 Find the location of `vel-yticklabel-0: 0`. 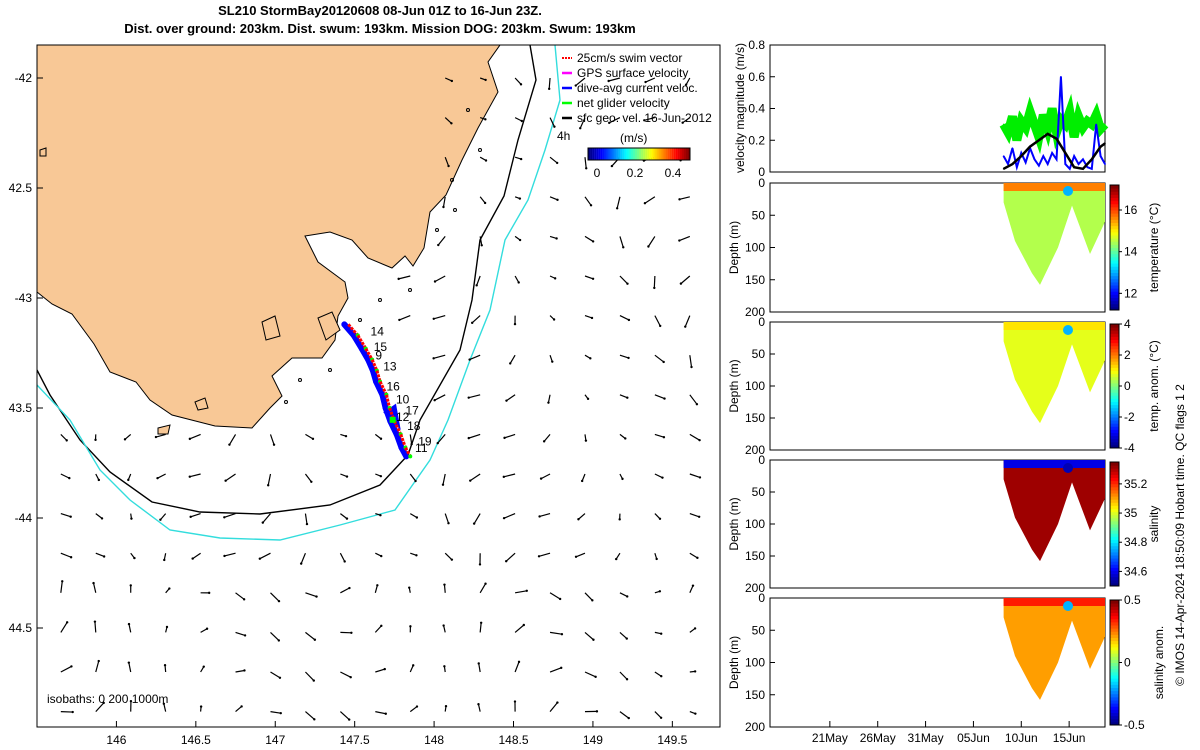

vel-yticklabel-0: 0 is located at coordinates (761, 172).